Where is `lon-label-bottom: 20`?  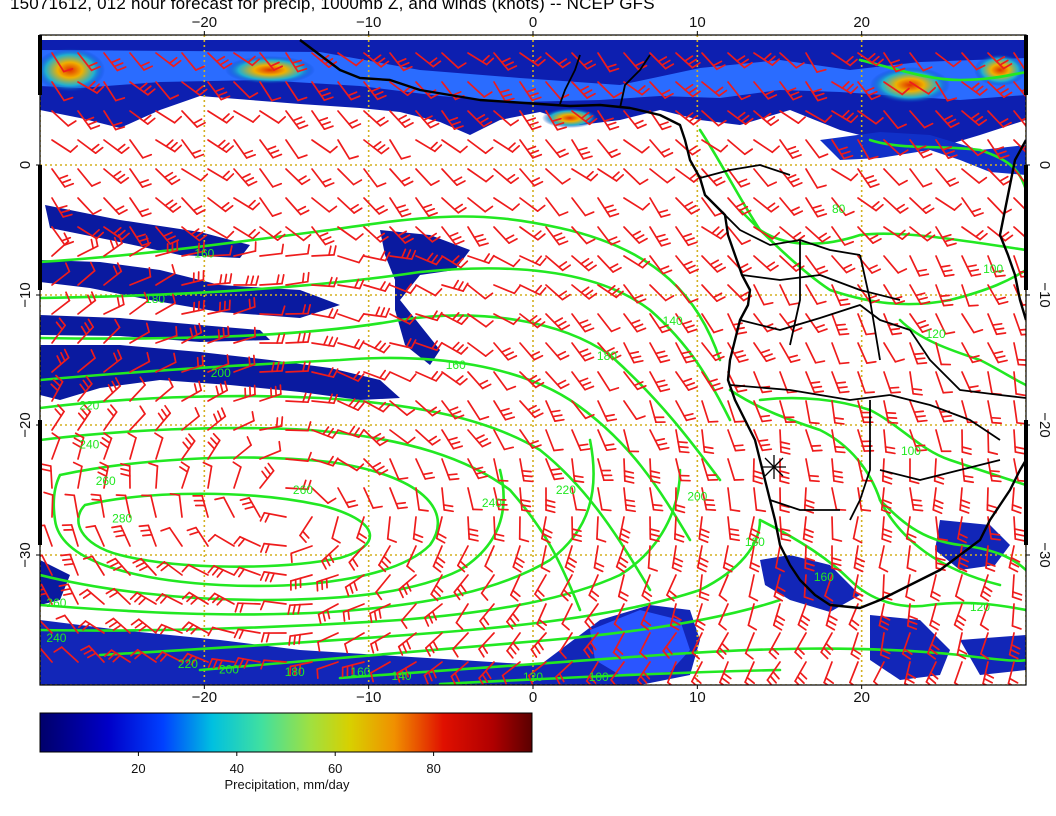
lon-label-bottom: 20 is located at coordinates (861, 697).